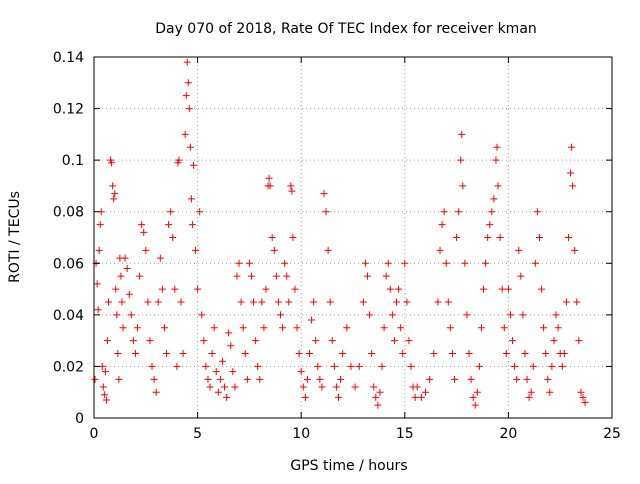  What do you see at coordinates (73, 161) in the screenshot?
I see `y-tick-label: 0.1` at bounding box center [73, 161].